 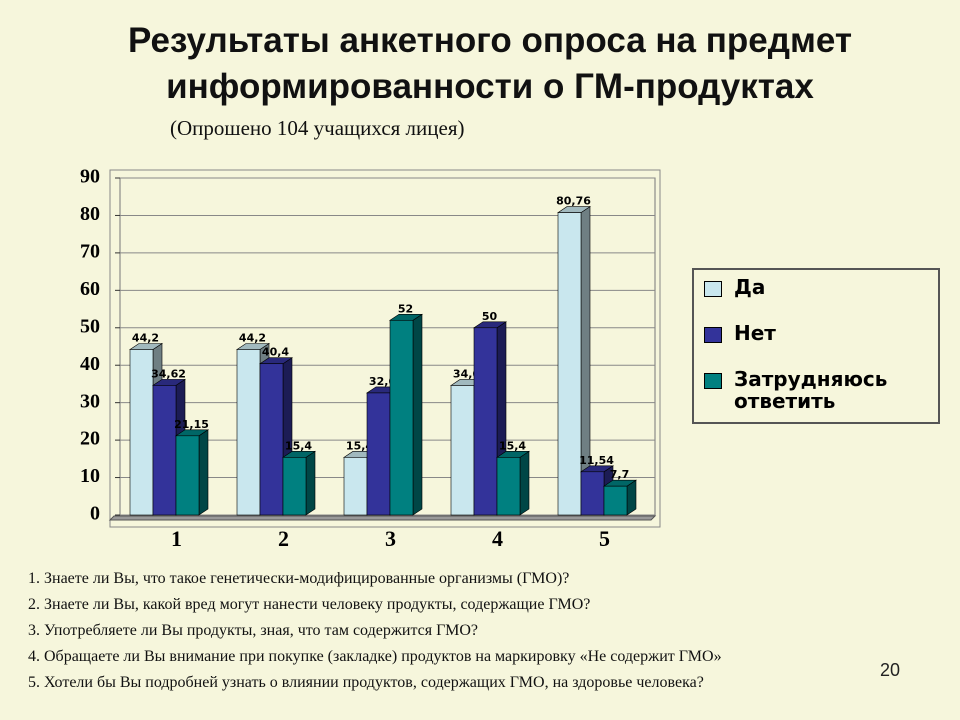 What do you see at coordinates (90, 364) in the screenshot?
I see `y-tick-label: 40` at bounding box center [90, 364].